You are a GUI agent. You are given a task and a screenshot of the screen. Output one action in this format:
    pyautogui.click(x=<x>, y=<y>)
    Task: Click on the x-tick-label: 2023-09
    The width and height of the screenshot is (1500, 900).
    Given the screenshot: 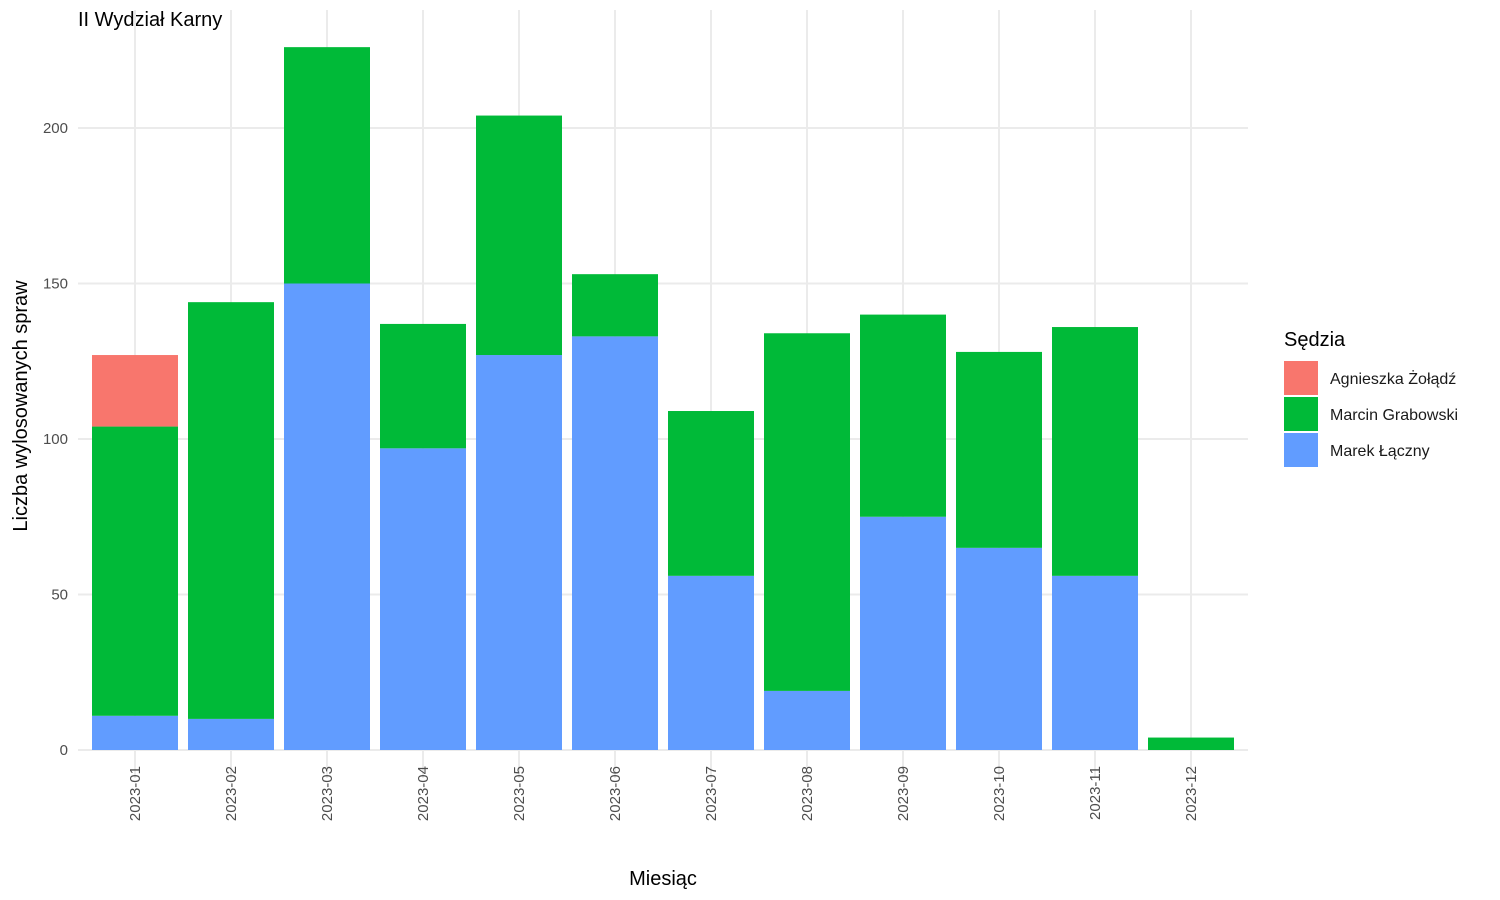 What is the action you would take?
    pyautogui.click(x=903, y=793)
    